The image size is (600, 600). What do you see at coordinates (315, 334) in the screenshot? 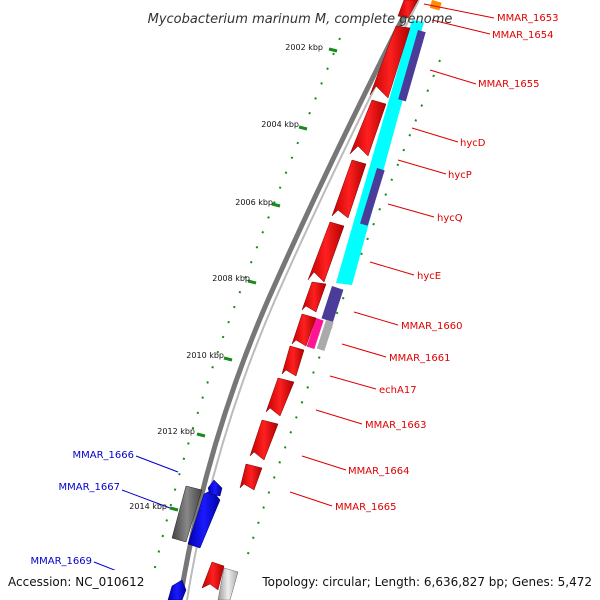
I see `cog-block-magenta` at bounding box center [315, 334].